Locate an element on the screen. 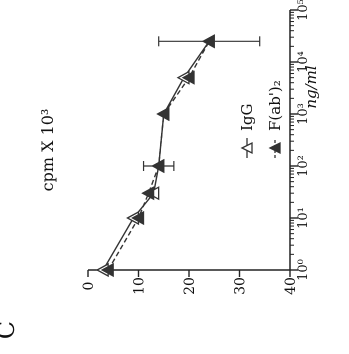 This screenshot has width=349, height=354. legend-entry-igg: IgG is located at coordinates (247, 130).